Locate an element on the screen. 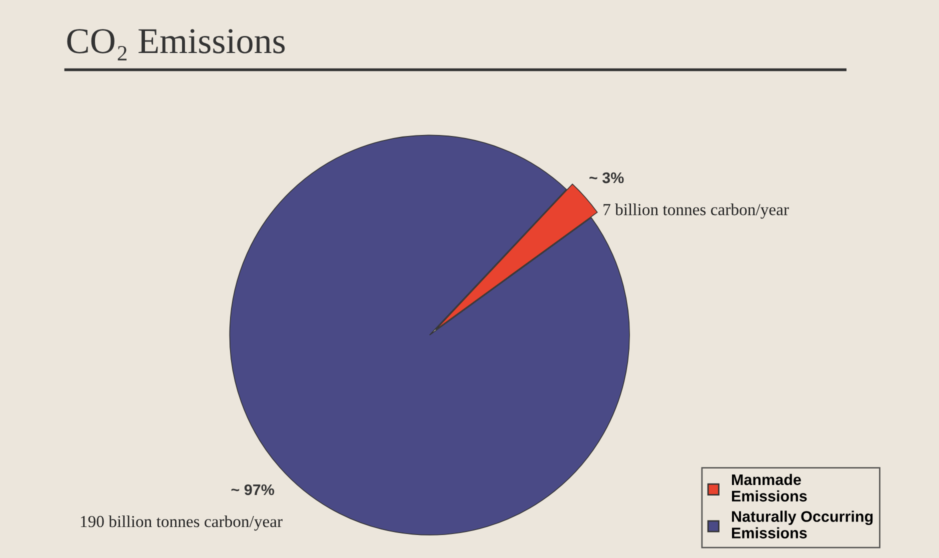 This screenshot has width=939, height=558. data-label: ~ 97% is located at coordinates (252, 490).